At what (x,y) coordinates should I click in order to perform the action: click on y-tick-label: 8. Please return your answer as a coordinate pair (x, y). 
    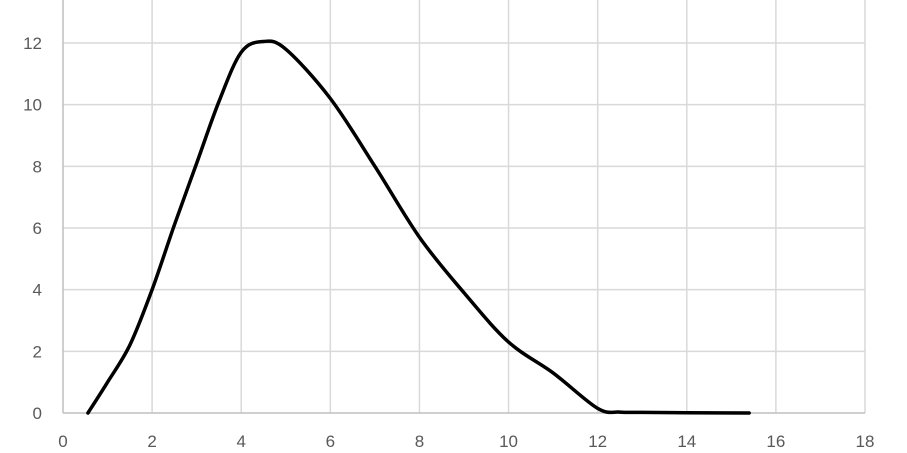
    Looking at the image, I should click on (37, 166).